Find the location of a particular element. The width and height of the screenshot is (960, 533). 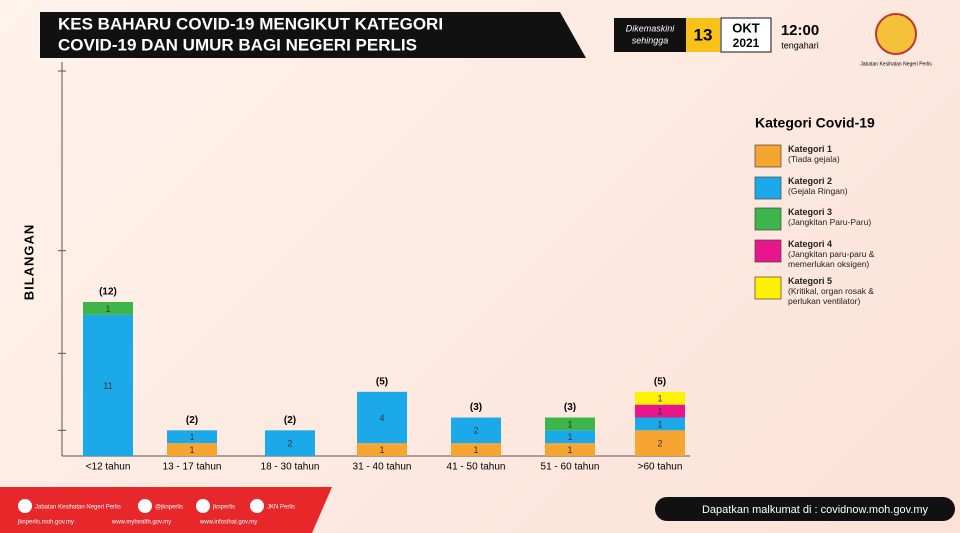

social-label: @jknperlis is located at coordinates (169, 508).